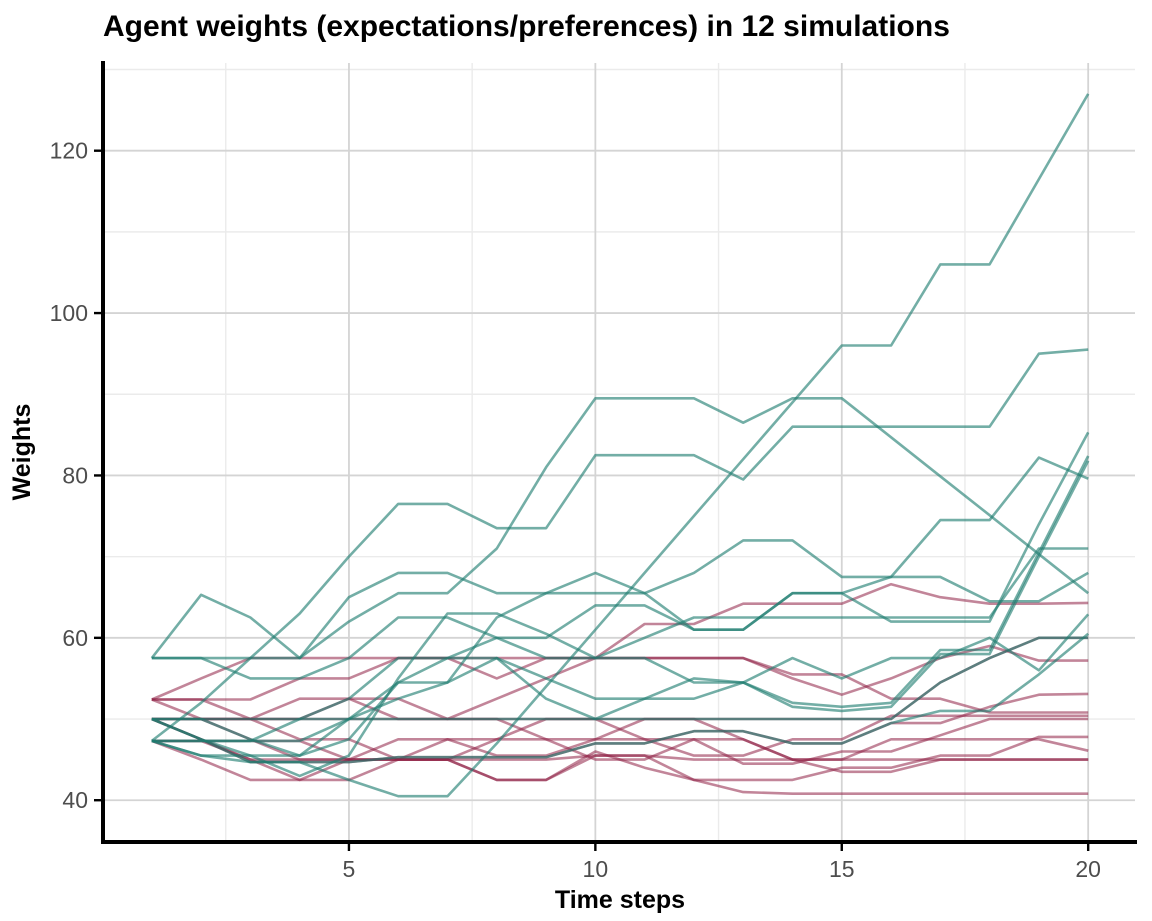 This screenshot has width=1152, height=921. Describe the element at coordinates (349, 869) in the screenshot. I see `x-tick-label: 5` at that location.